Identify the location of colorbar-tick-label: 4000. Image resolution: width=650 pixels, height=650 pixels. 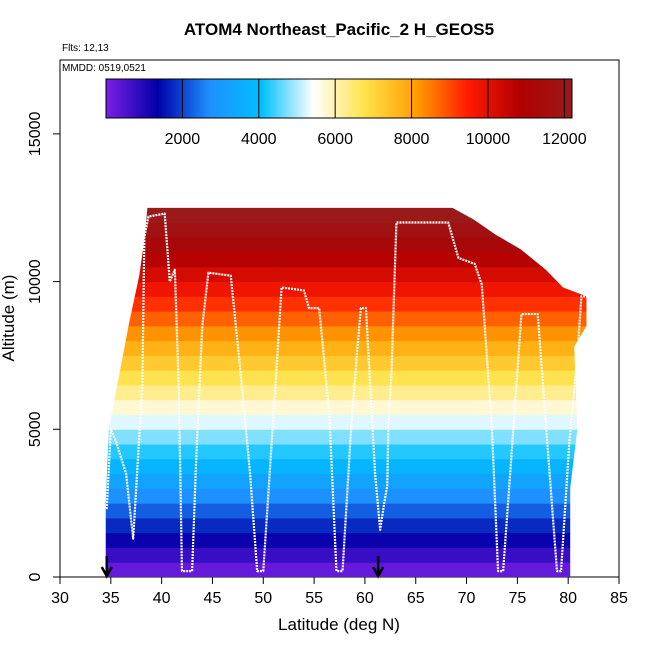
(259, 139).